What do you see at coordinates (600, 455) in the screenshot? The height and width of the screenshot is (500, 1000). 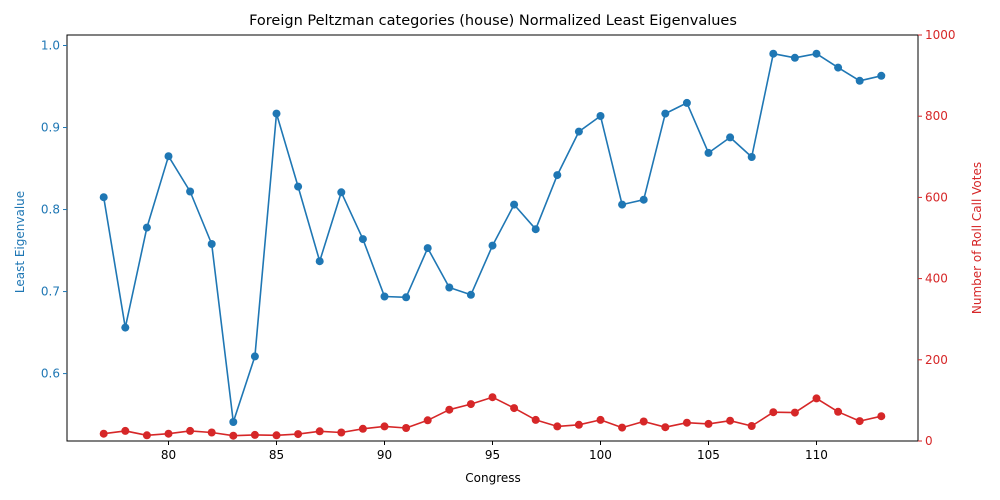 I see `x-tick-label: 100` at bounding box center [600, 455].